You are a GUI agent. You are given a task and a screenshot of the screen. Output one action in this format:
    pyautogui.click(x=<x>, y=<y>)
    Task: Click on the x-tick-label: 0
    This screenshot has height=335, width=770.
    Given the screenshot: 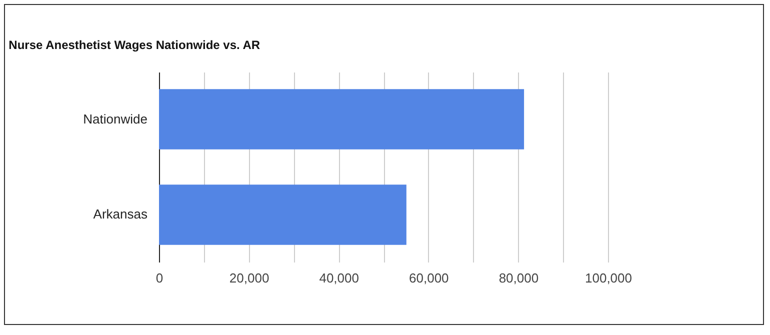 What is the action you would take?
    pyautogui.click(x=160, y=278)
    